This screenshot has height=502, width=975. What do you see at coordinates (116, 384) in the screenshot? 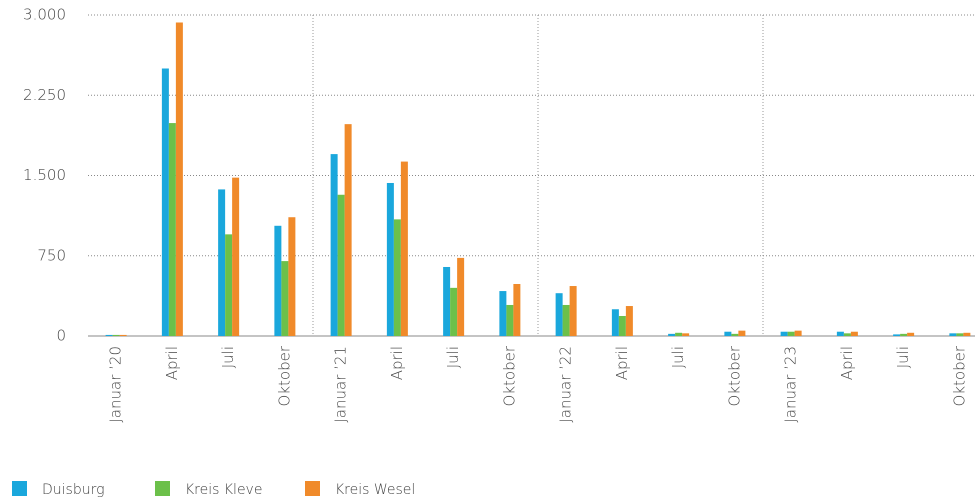
I see `x-tick-label: Januar ’20` at bounding box center [116, 384].